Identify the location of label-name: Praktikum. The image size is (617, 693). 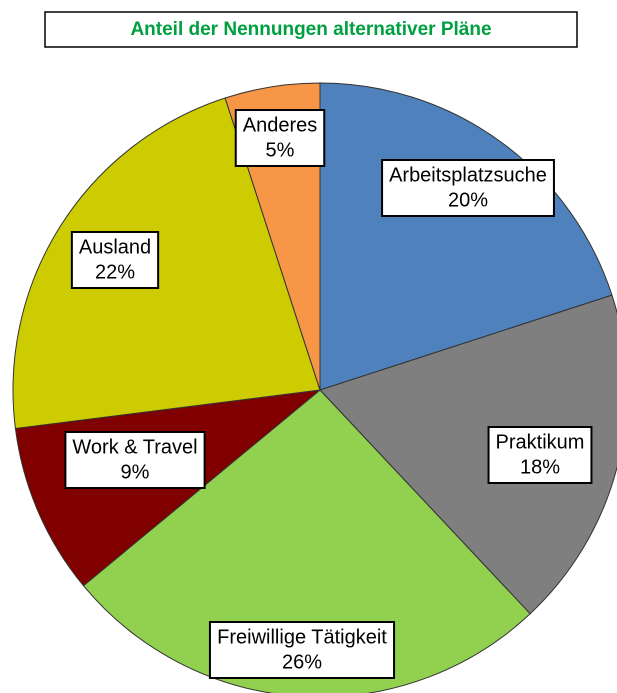
(540, 442).